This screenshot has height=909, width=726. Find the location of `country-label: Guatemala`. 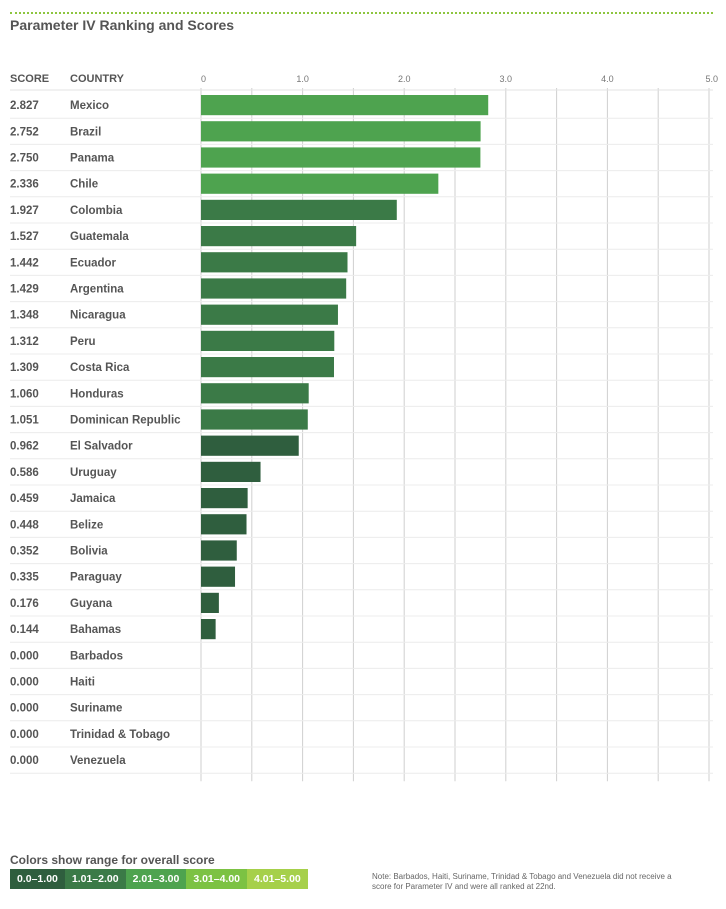

country-label: Guatemala is located at coordinates (99, 237).